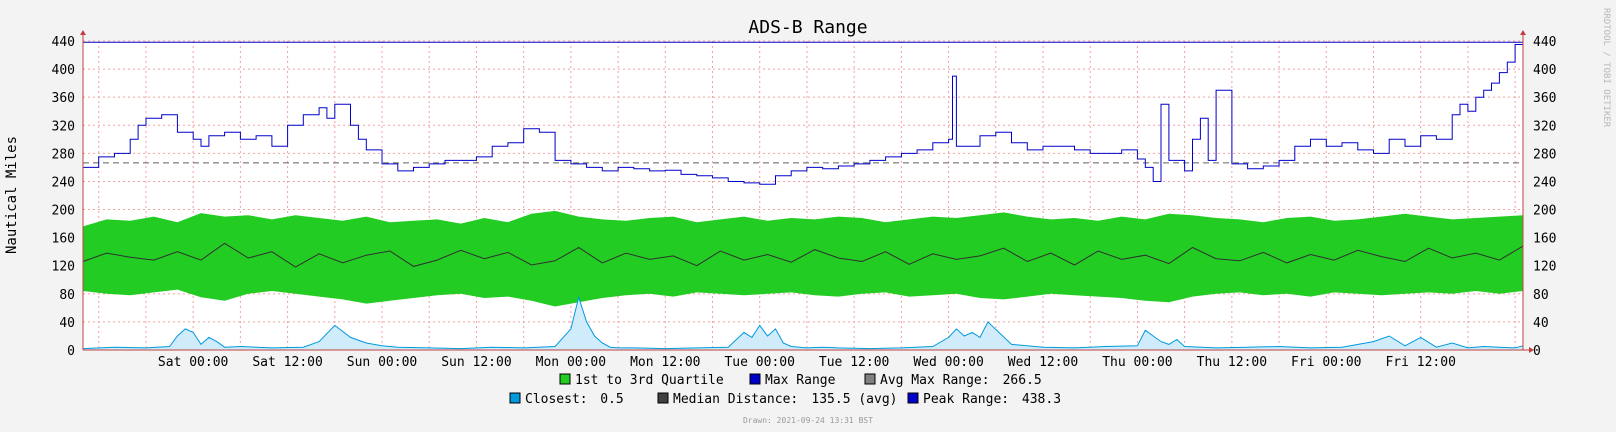  I want to click on legend-label: Peak Range:, so click(966, 399).